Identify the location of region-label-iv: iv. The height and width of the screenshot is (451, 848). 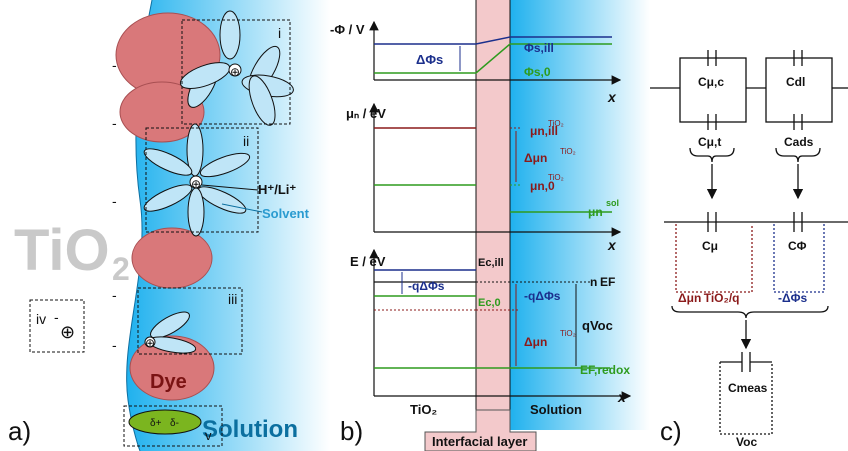
(41, 319).